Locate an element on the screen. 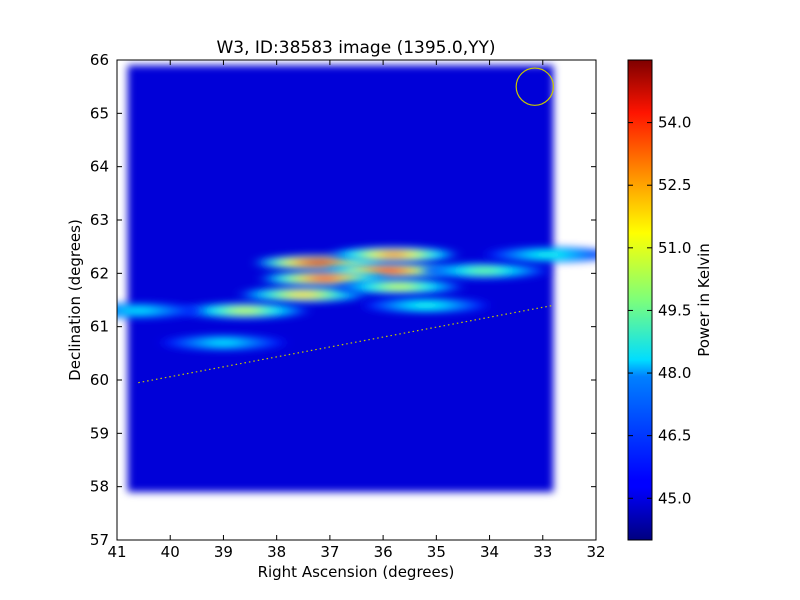  y-tick-label: 64 is located at coordinates (99, 167).